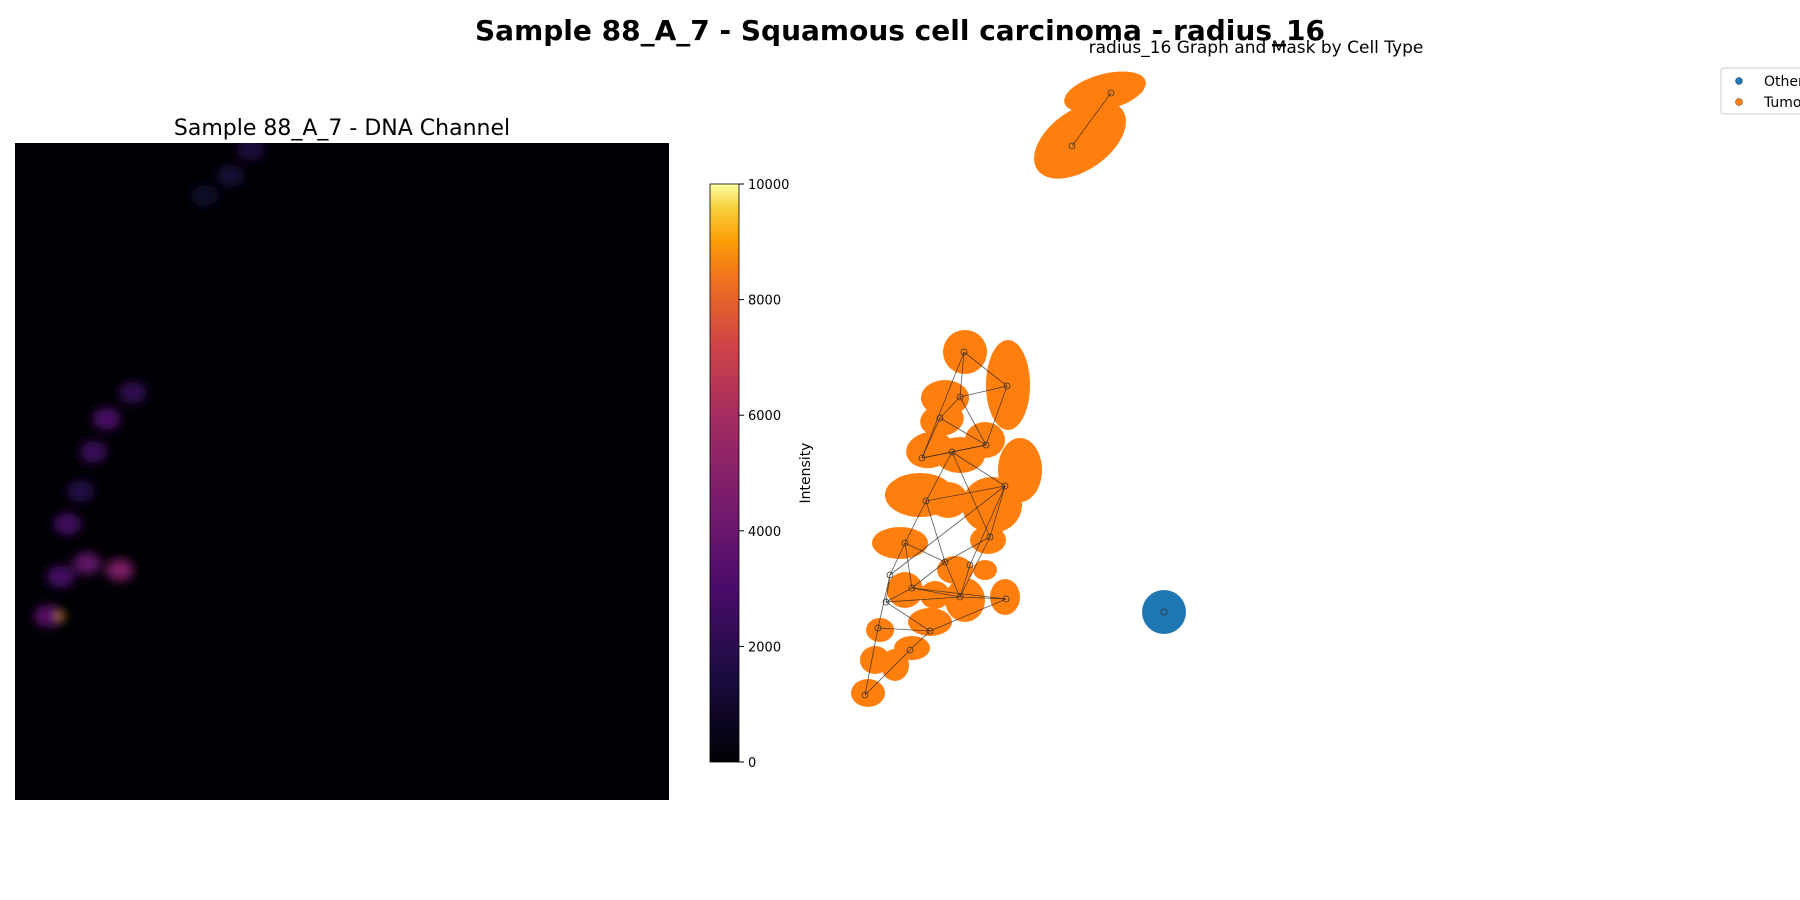 This screenshot has width=1800, height=900. I want to click on legend-label-other: Other, so click(1782, 82).